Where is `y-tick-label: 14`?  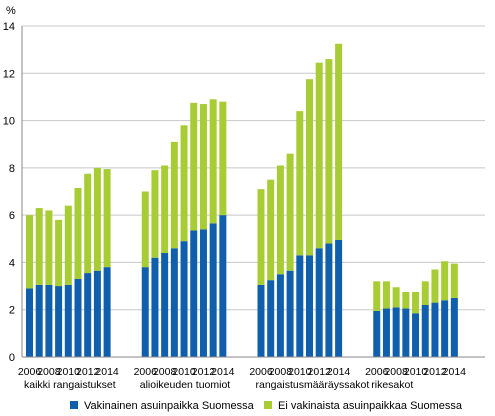
y-tick-label: 14 is located at coordinates (9, 27).